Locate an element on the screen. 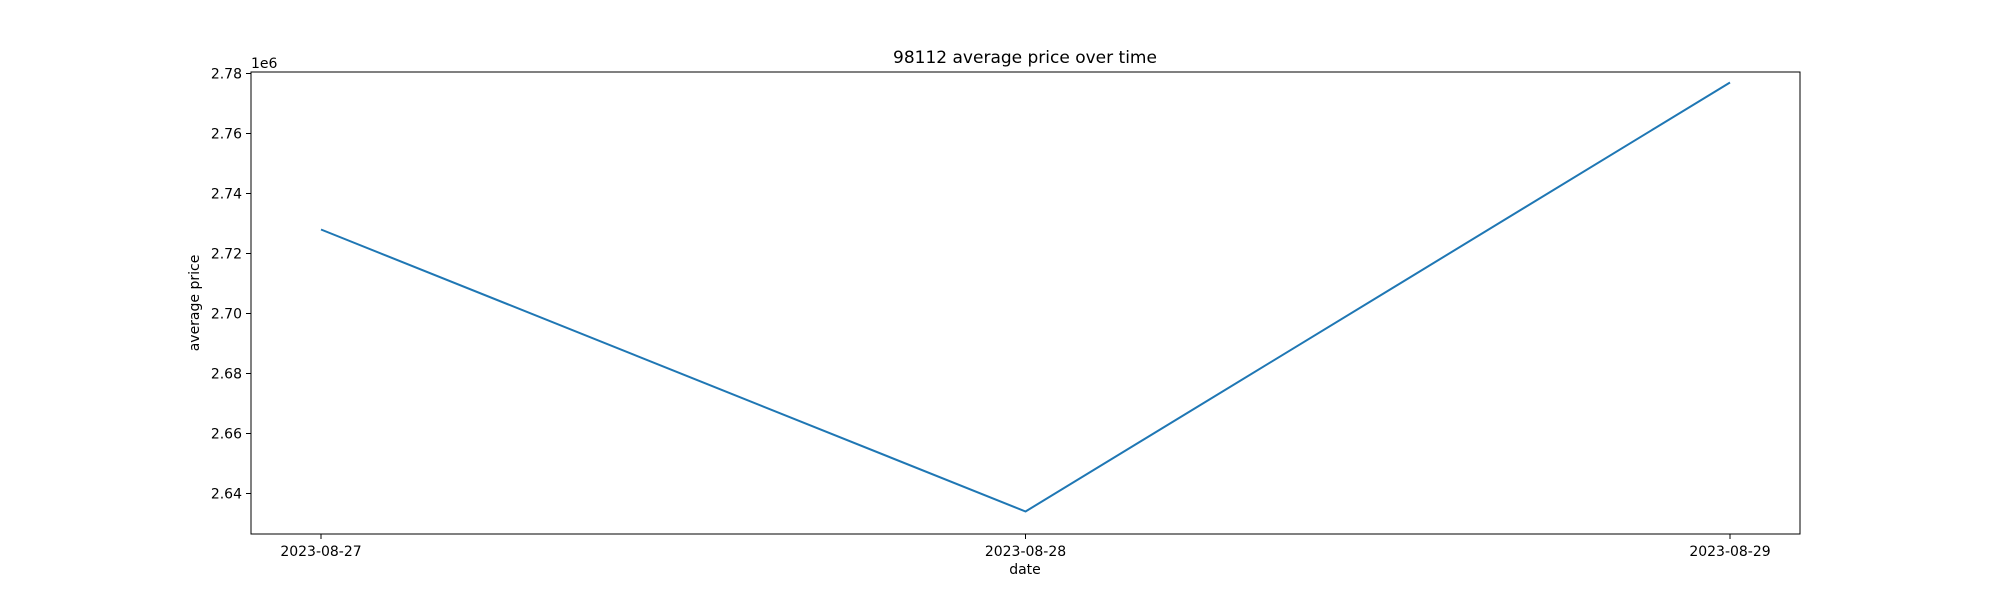 The height and width of the screenshot is (600, 2000). y-axis: 2.64 2.66 2.68 2.70 2.72 2.74 2.76 2.78 is located at coordinates (231, 285).